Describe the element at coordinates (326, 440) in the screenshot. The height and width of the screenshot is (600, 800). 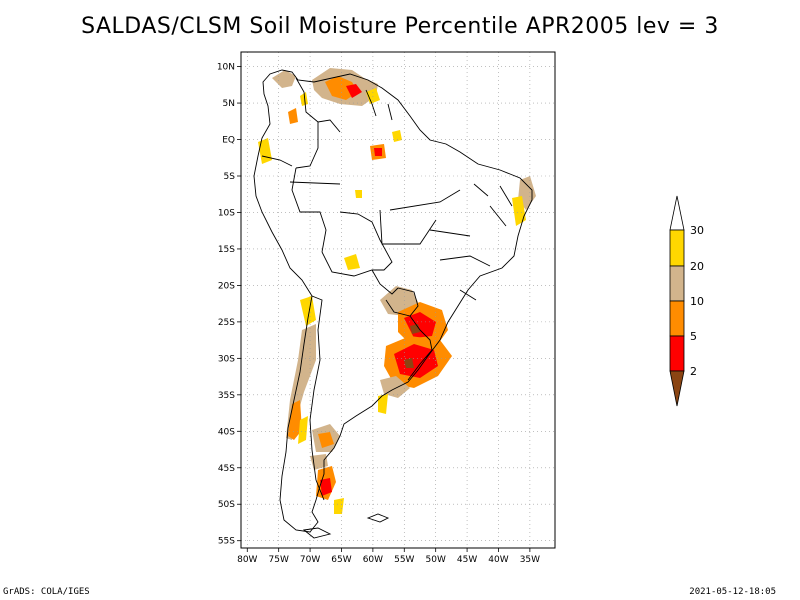
I see `shade-patagonia-inner` at that location.